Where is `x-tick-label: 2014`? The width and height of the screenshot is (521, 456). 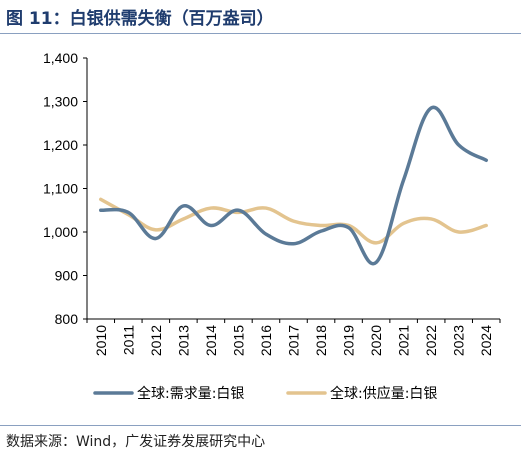
x-tick-label: 2014 is located at coordinates (211, 340).